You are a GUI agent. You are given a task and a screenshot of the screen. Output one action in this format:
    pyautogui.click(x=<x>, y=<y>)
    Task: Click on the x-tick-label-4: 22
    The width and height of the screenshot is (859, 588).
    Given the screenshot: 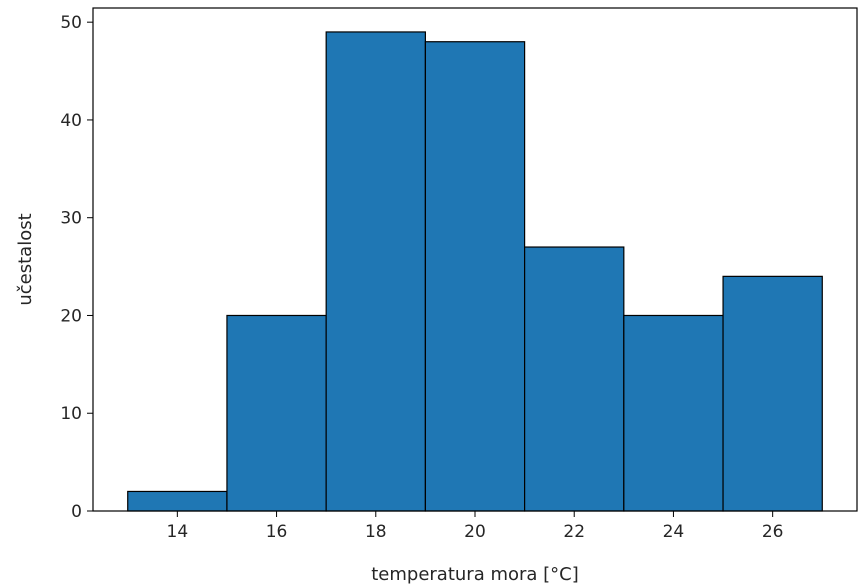 What is the action you would take?
    pyautogui.click(x=574, y=532)
    